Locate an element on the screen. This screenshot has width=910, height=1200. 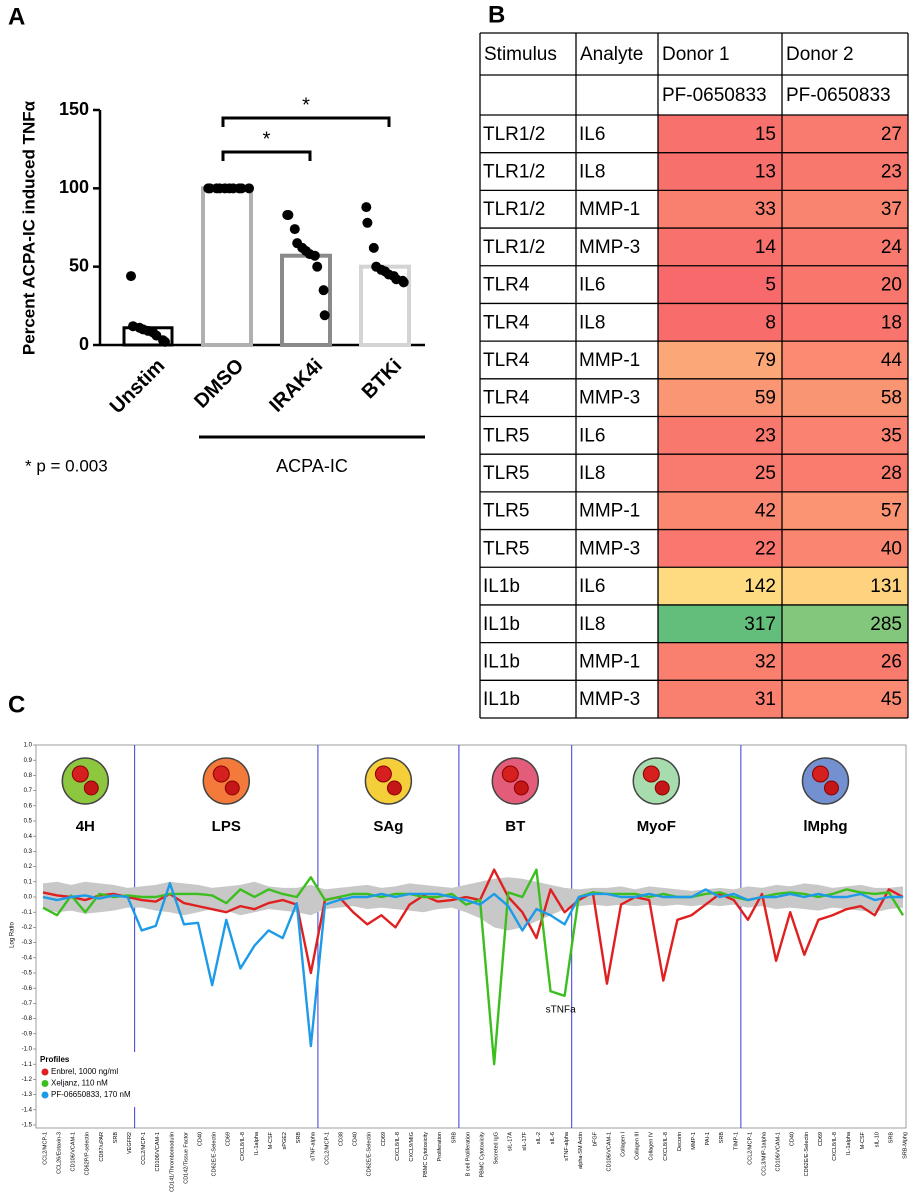
cell-value: 142 is located at coordinates (760, 586).